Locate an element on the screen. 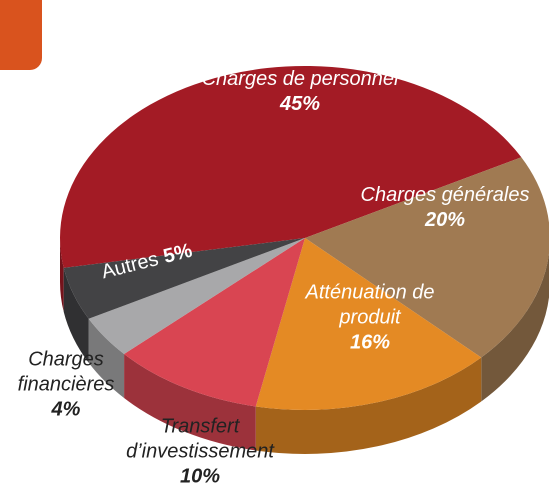  slice-label: Charges générales 20% is located at coordinates (444, 208).